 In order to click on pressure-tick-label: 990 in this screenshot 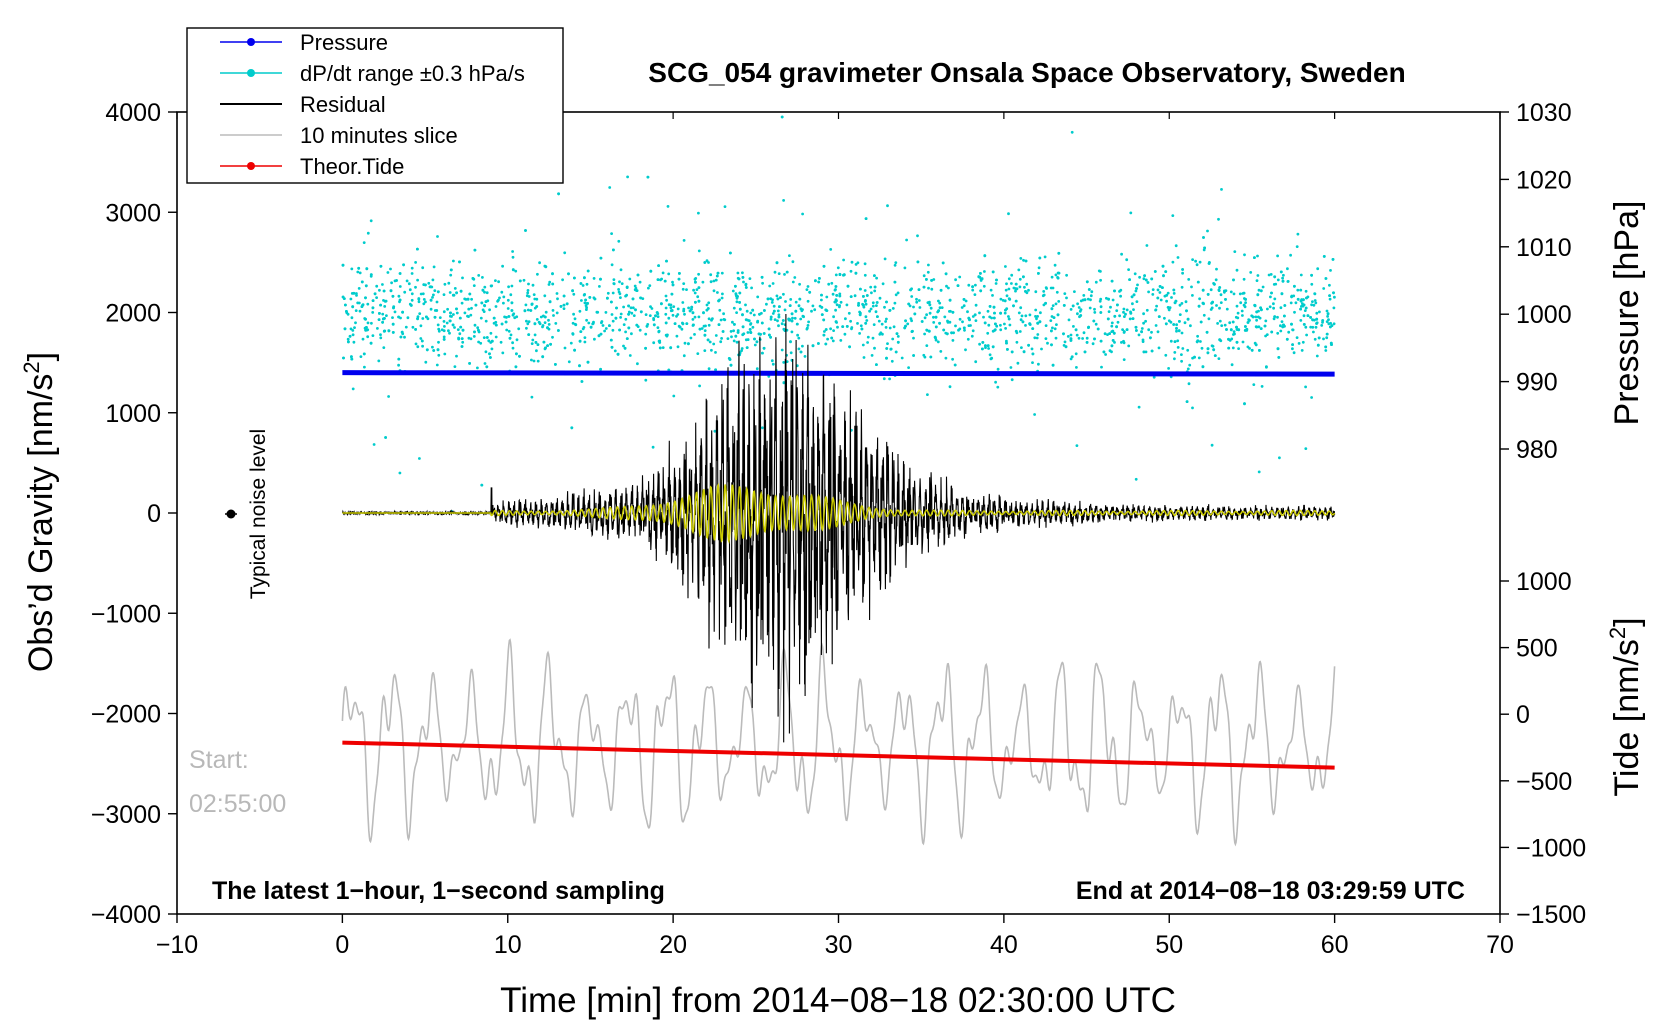, I will do `click(1537, 383)`.